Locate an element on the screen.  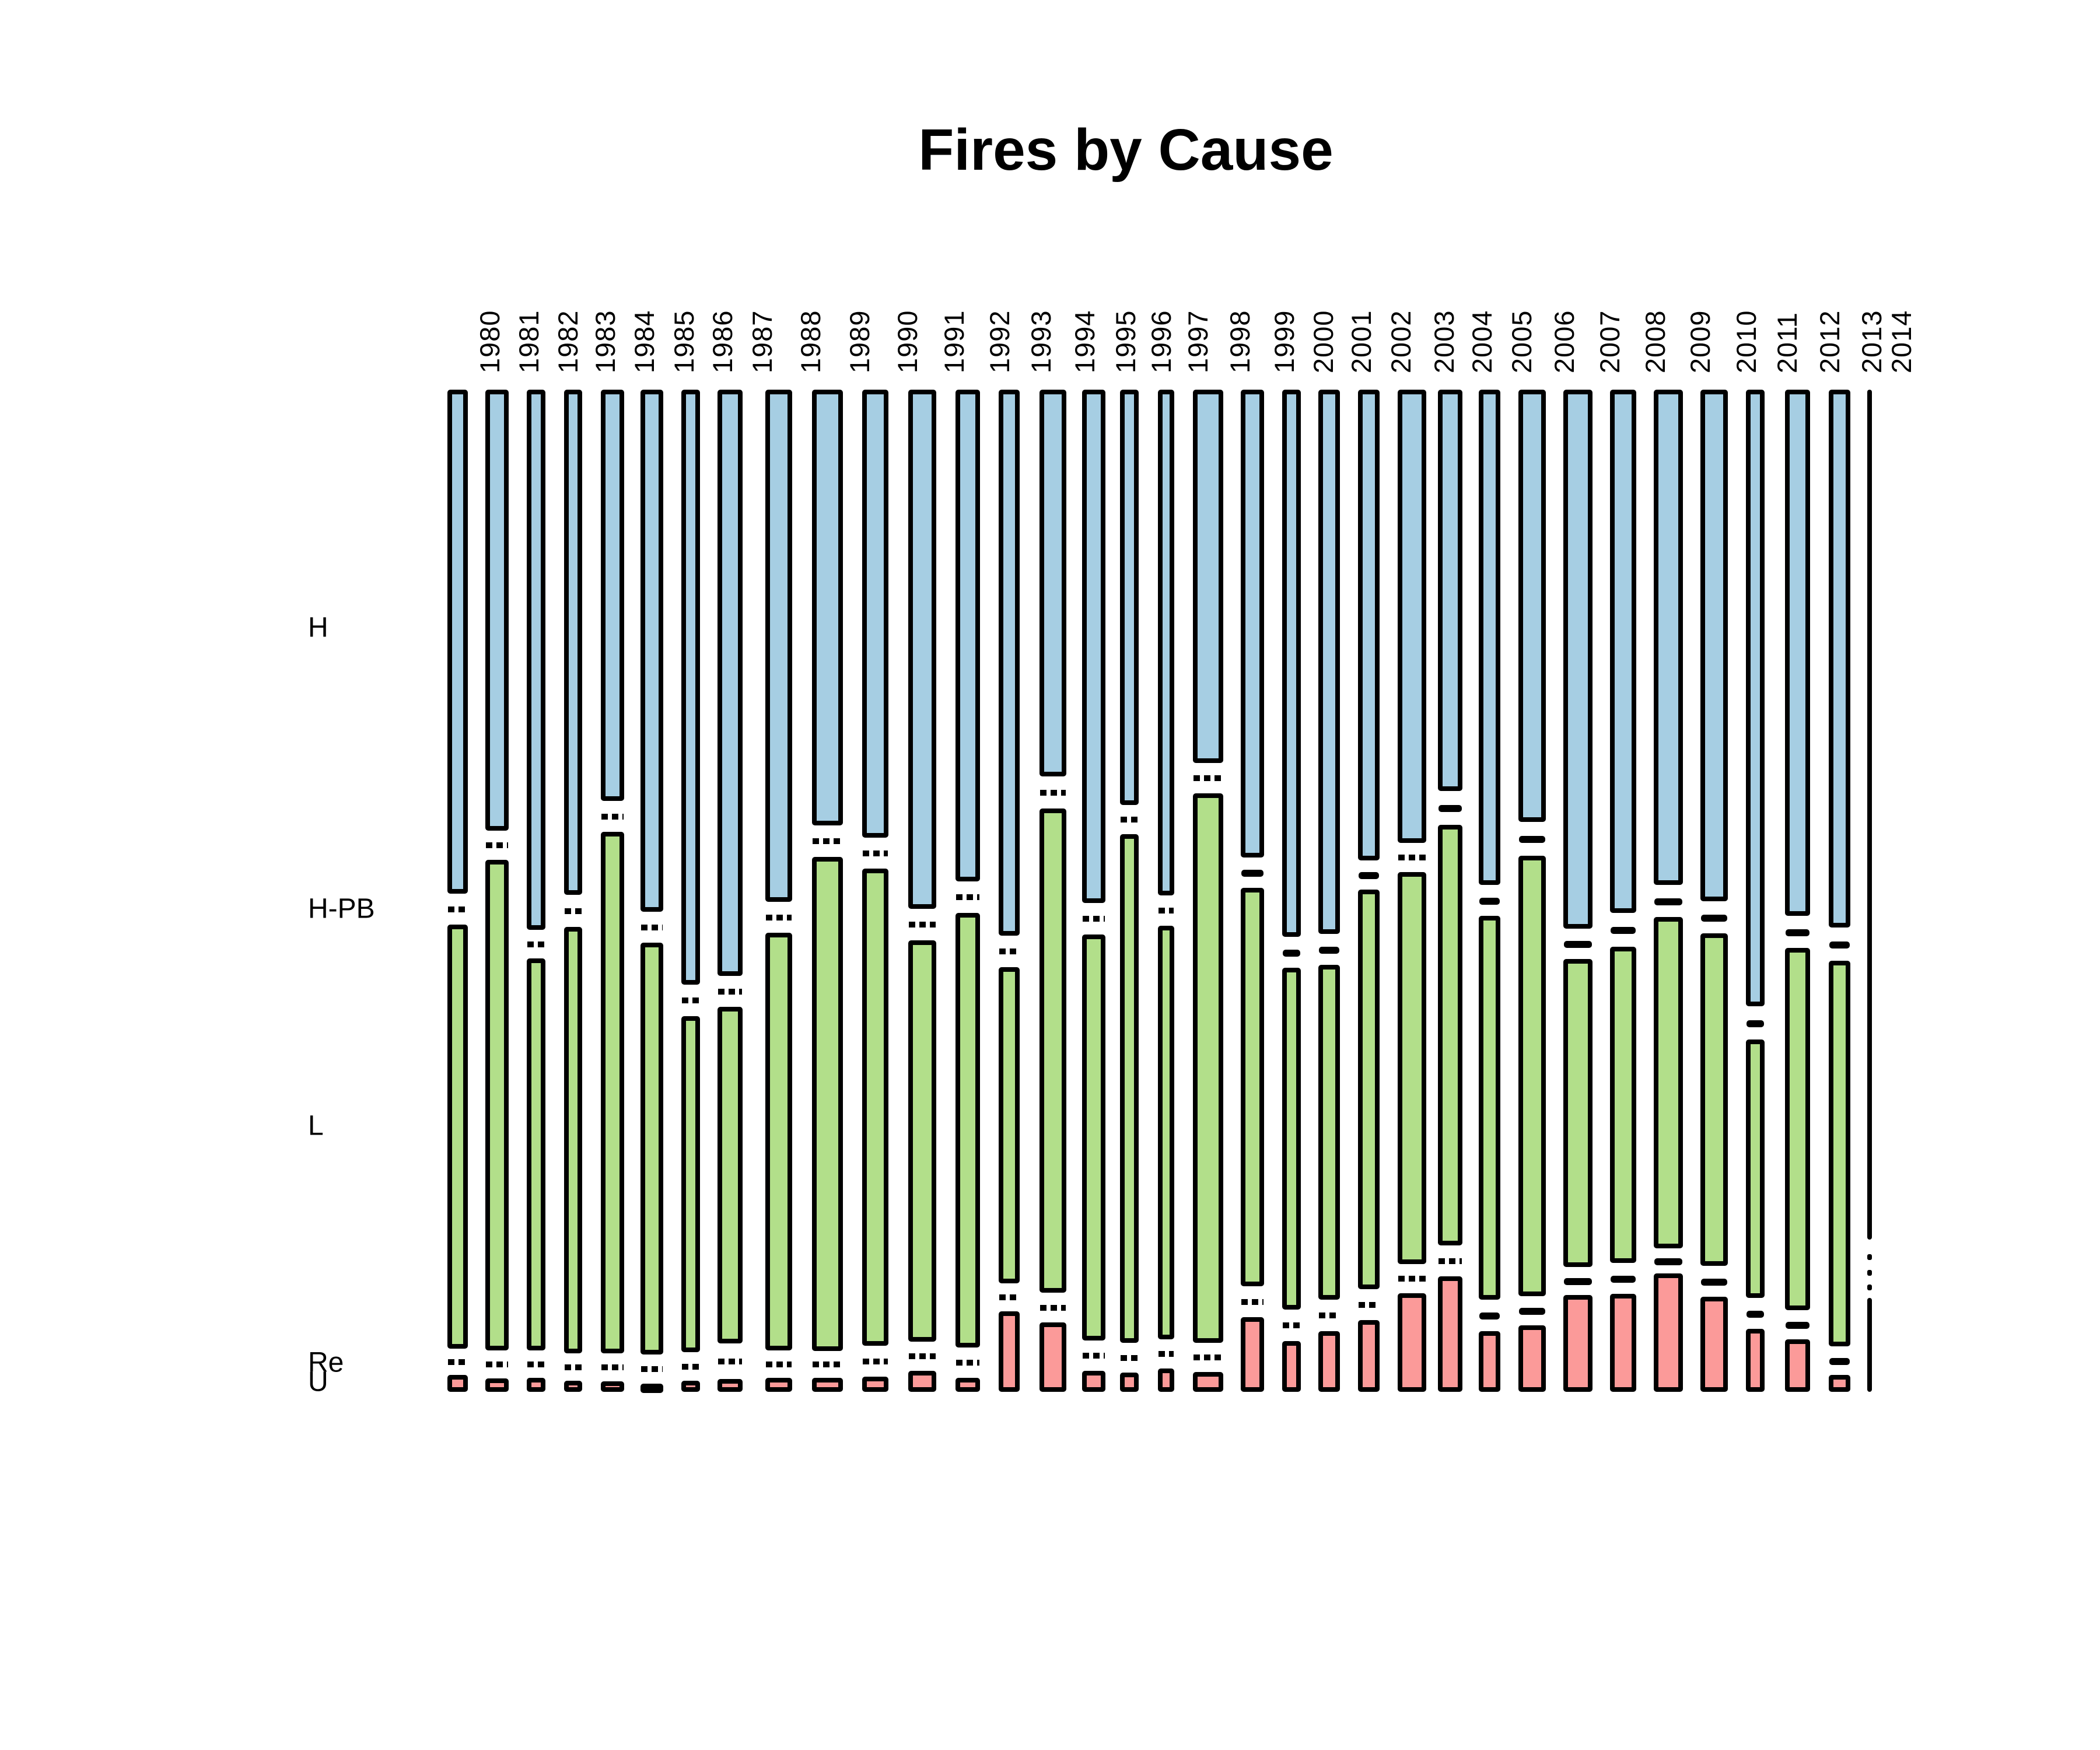
segment-u-1992 is located at coordinates (968, 1385).